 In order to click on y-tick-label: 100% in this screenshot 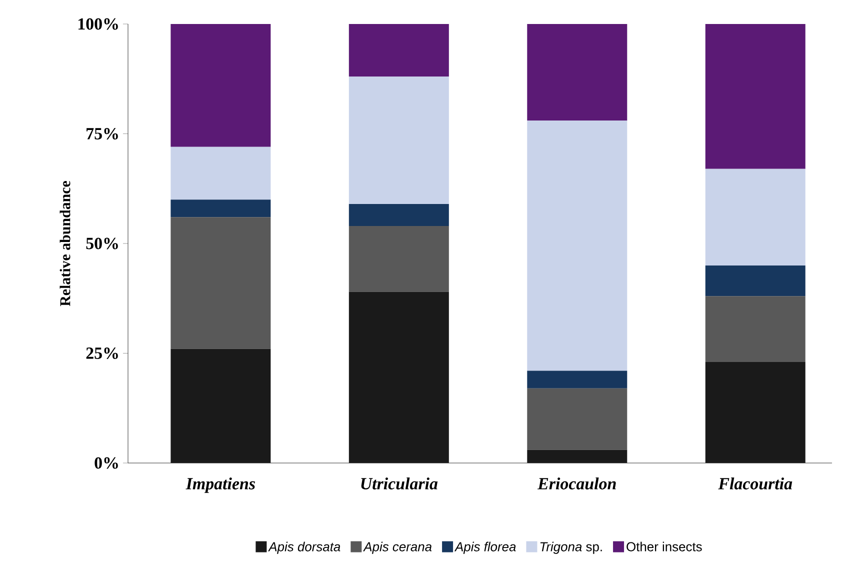, I will do `click(98, 24)`.